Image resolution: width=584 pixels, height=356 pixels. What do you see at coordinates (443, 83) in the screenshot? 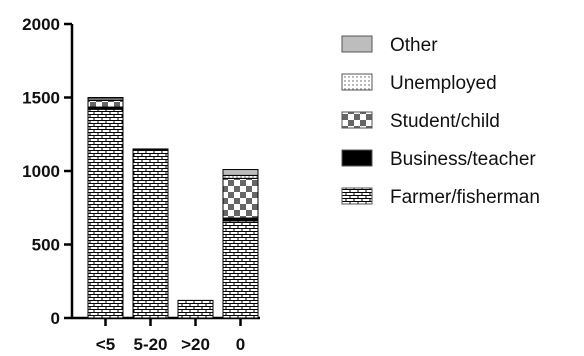
I see `legend-label: Unemployed` at bounding box center [443, 83].